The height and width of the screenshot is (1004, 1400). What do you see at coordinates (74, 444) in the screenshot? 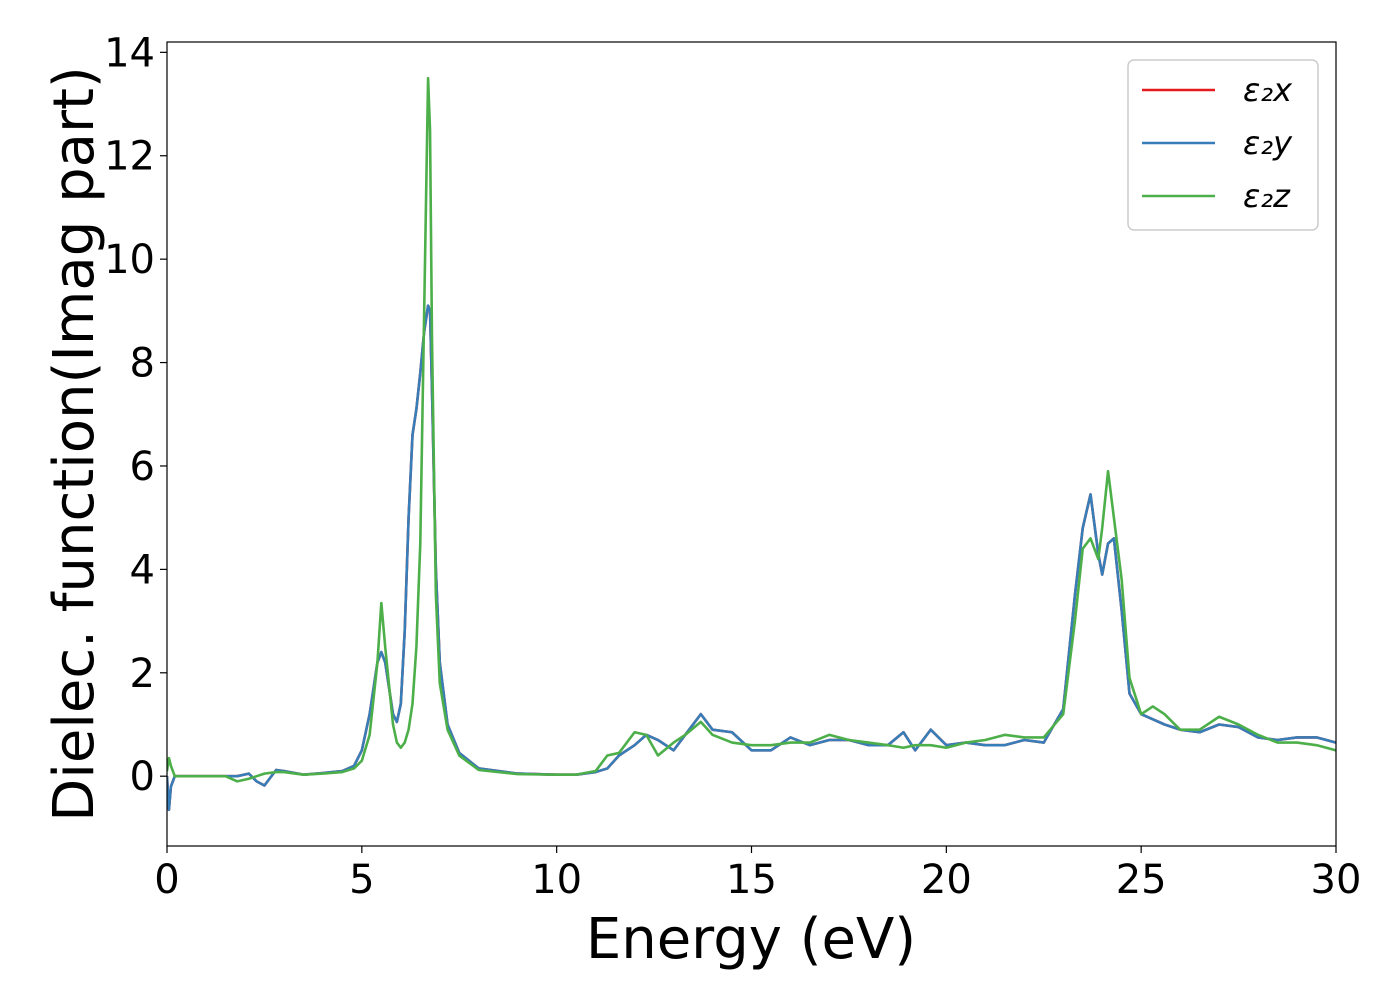
I see `y-axis-label: Dielec. function(Imag part)` at bounding box center [74, 444].